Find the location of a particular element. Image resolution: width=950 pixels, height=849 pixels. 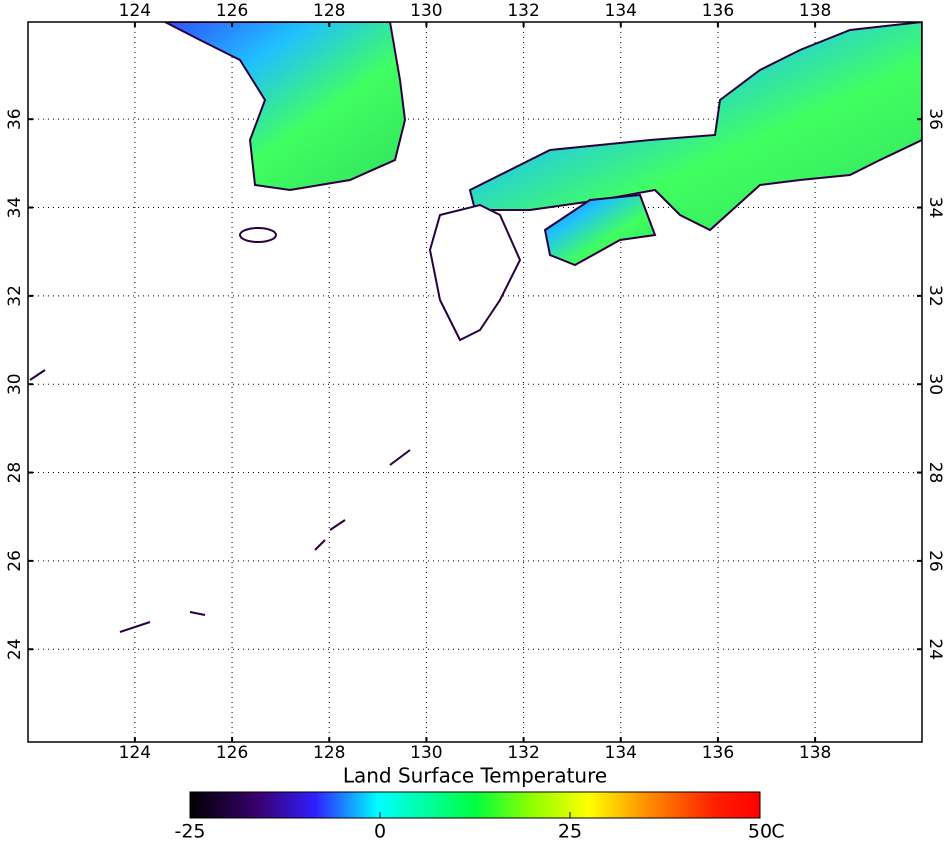

x-tick-label-top: 136 is located at coordinates (718, 11).